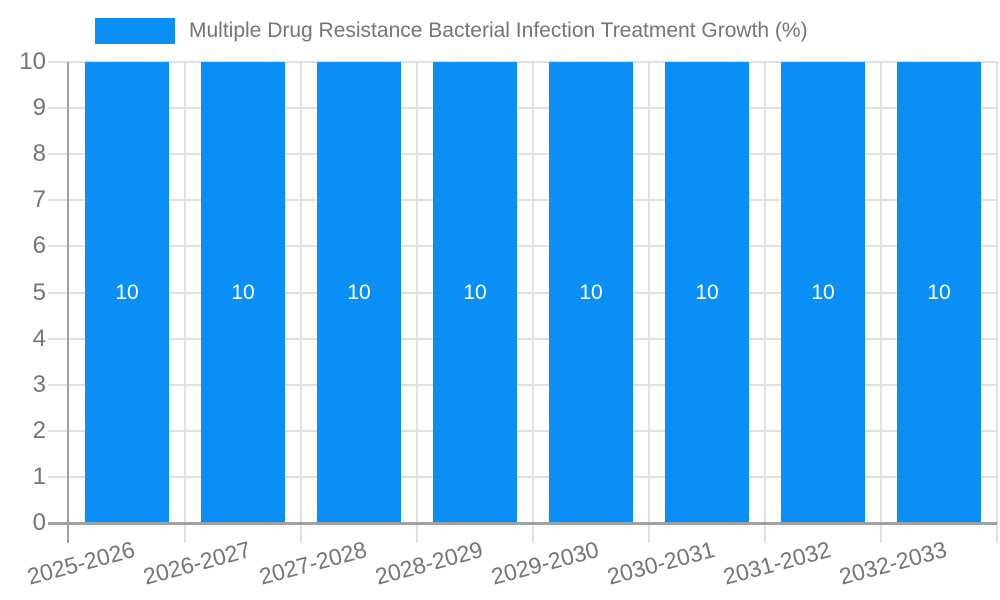 This screenshot has width=1000, height=600. What do you see at coordinates (39, 154) in the screenshot?
I see `y-axis-tick-label: 8` at bounding box center [39, 154].